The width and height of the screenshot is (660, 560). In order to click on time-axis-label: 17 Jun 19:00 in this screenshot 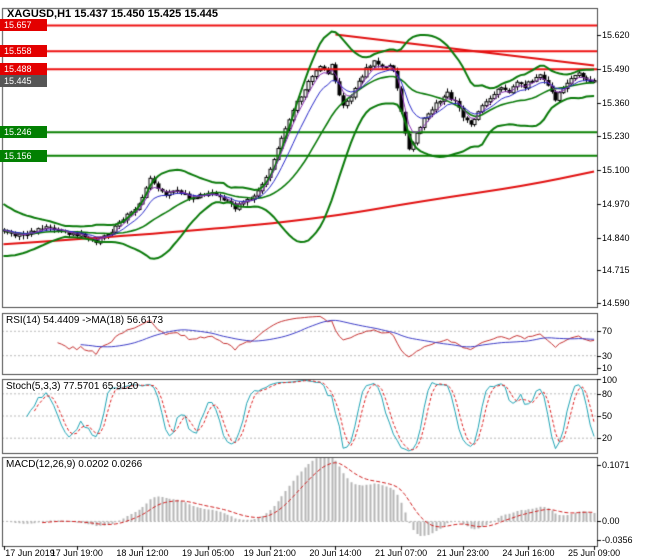, I will do `click(76, 553)`.